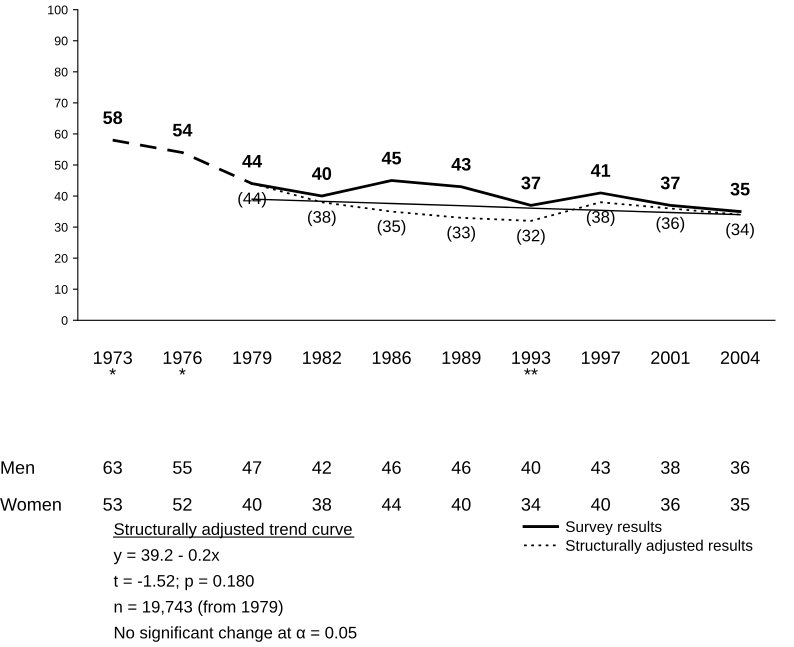 This screenshot has height=647, width=794. Describe the element at coordinates (182, 130) in the screenshot. I see `data-label: 54` at that location.